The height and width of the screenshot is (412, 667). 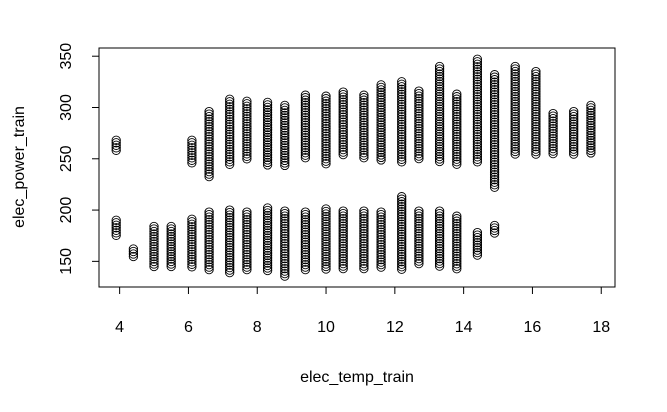 I want to click on x-tick-label: 4, so click(x=119, y=327).